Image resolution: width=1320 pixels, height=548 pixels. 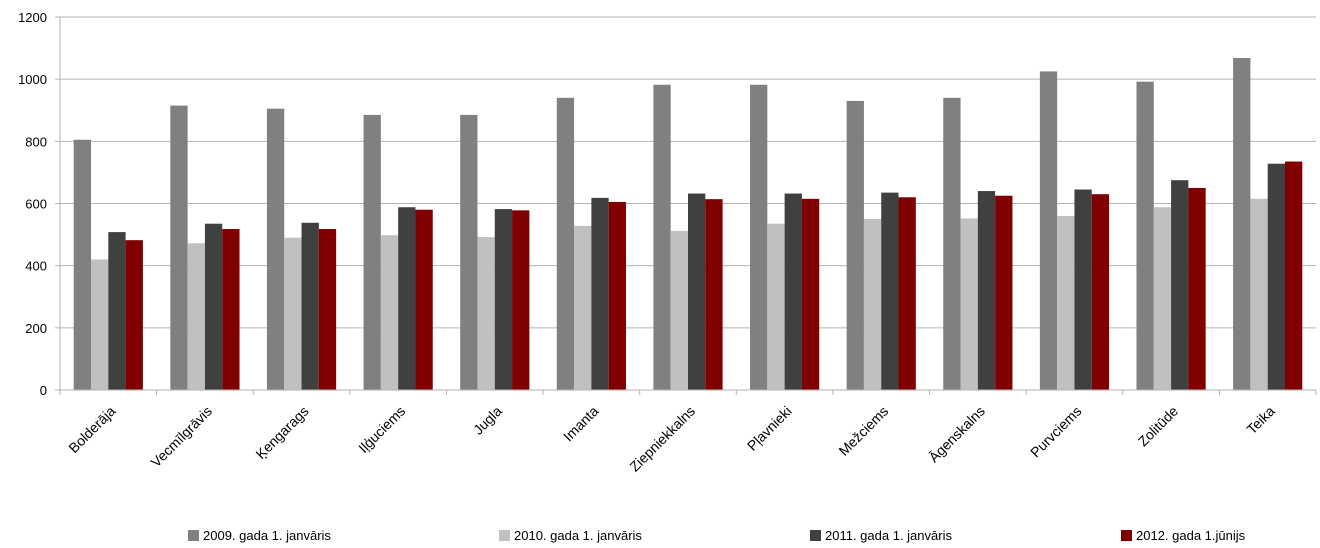 I want to click on legend-label: 2010. gada 1. janvāris, so click(x=578, y=535).